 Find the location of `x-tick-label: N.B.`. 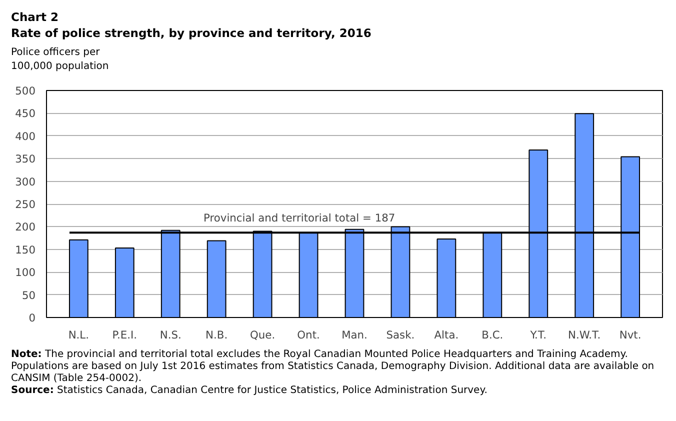

x-tick-label: N.B. is located at coordinates (217, 335).